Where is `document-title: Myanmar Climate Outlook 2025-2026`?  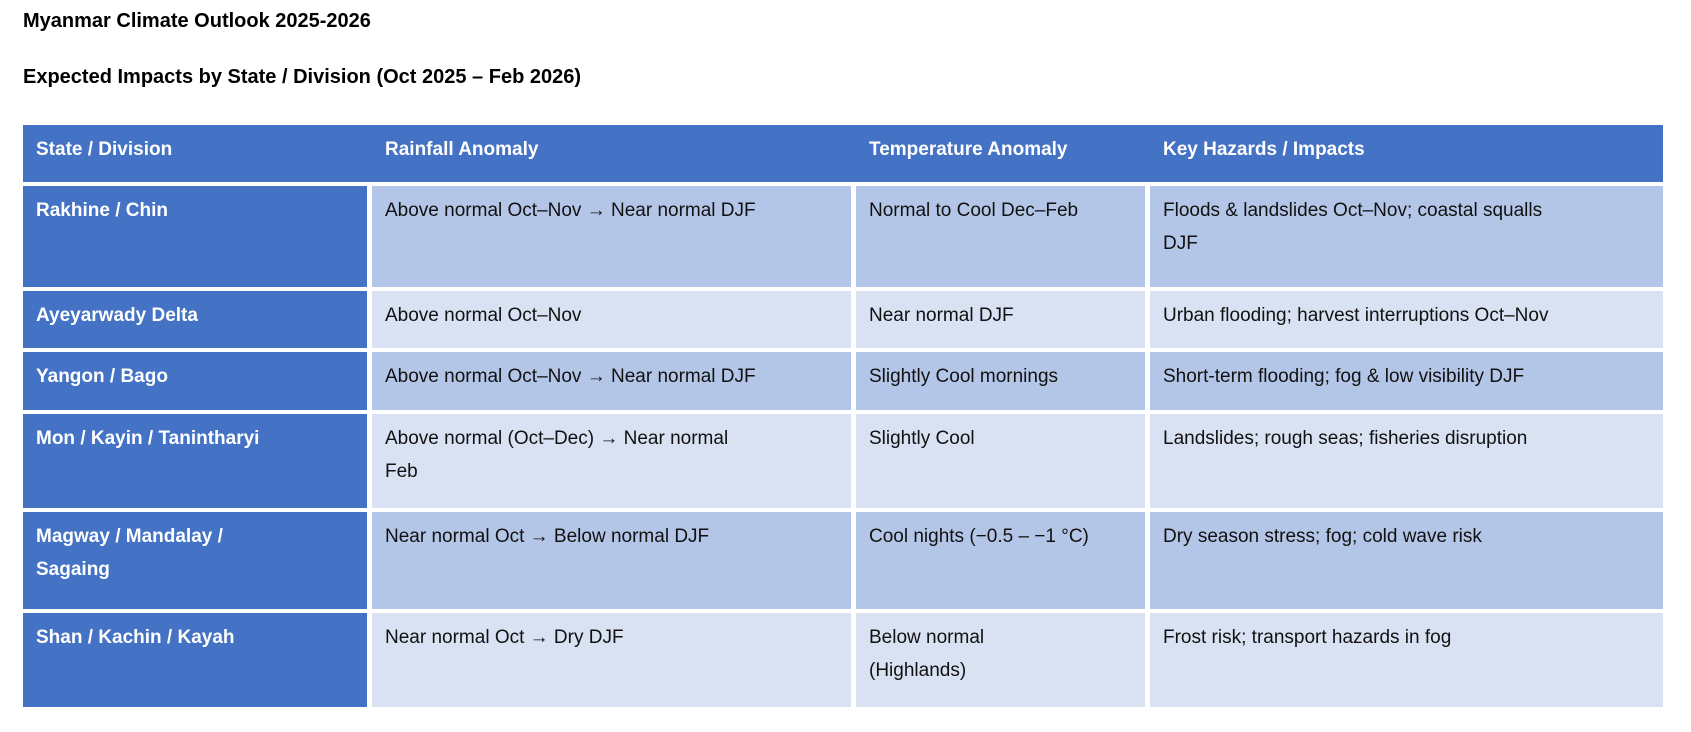 document-title: Myanmar Climate Outlook 2025-2026 is located at coordinates (197, 21).